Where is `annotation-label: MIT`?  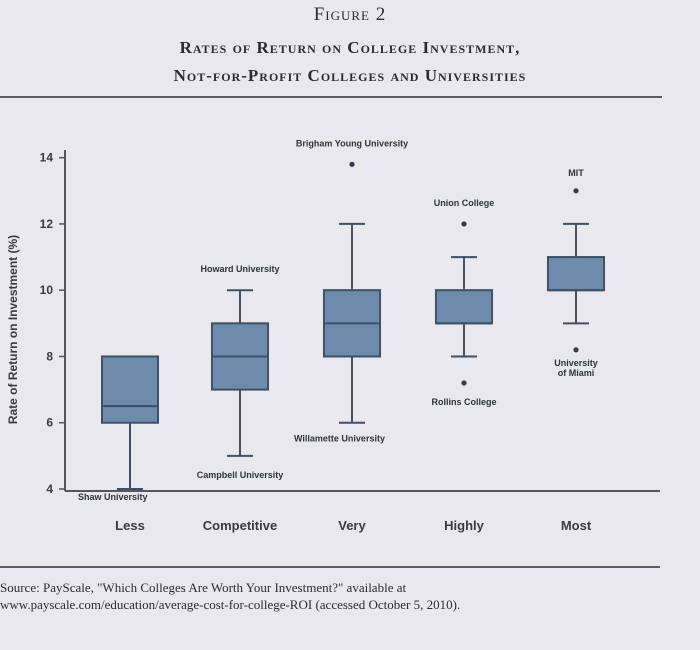 annotation-label: MIT is located at coordinates (576, 173).